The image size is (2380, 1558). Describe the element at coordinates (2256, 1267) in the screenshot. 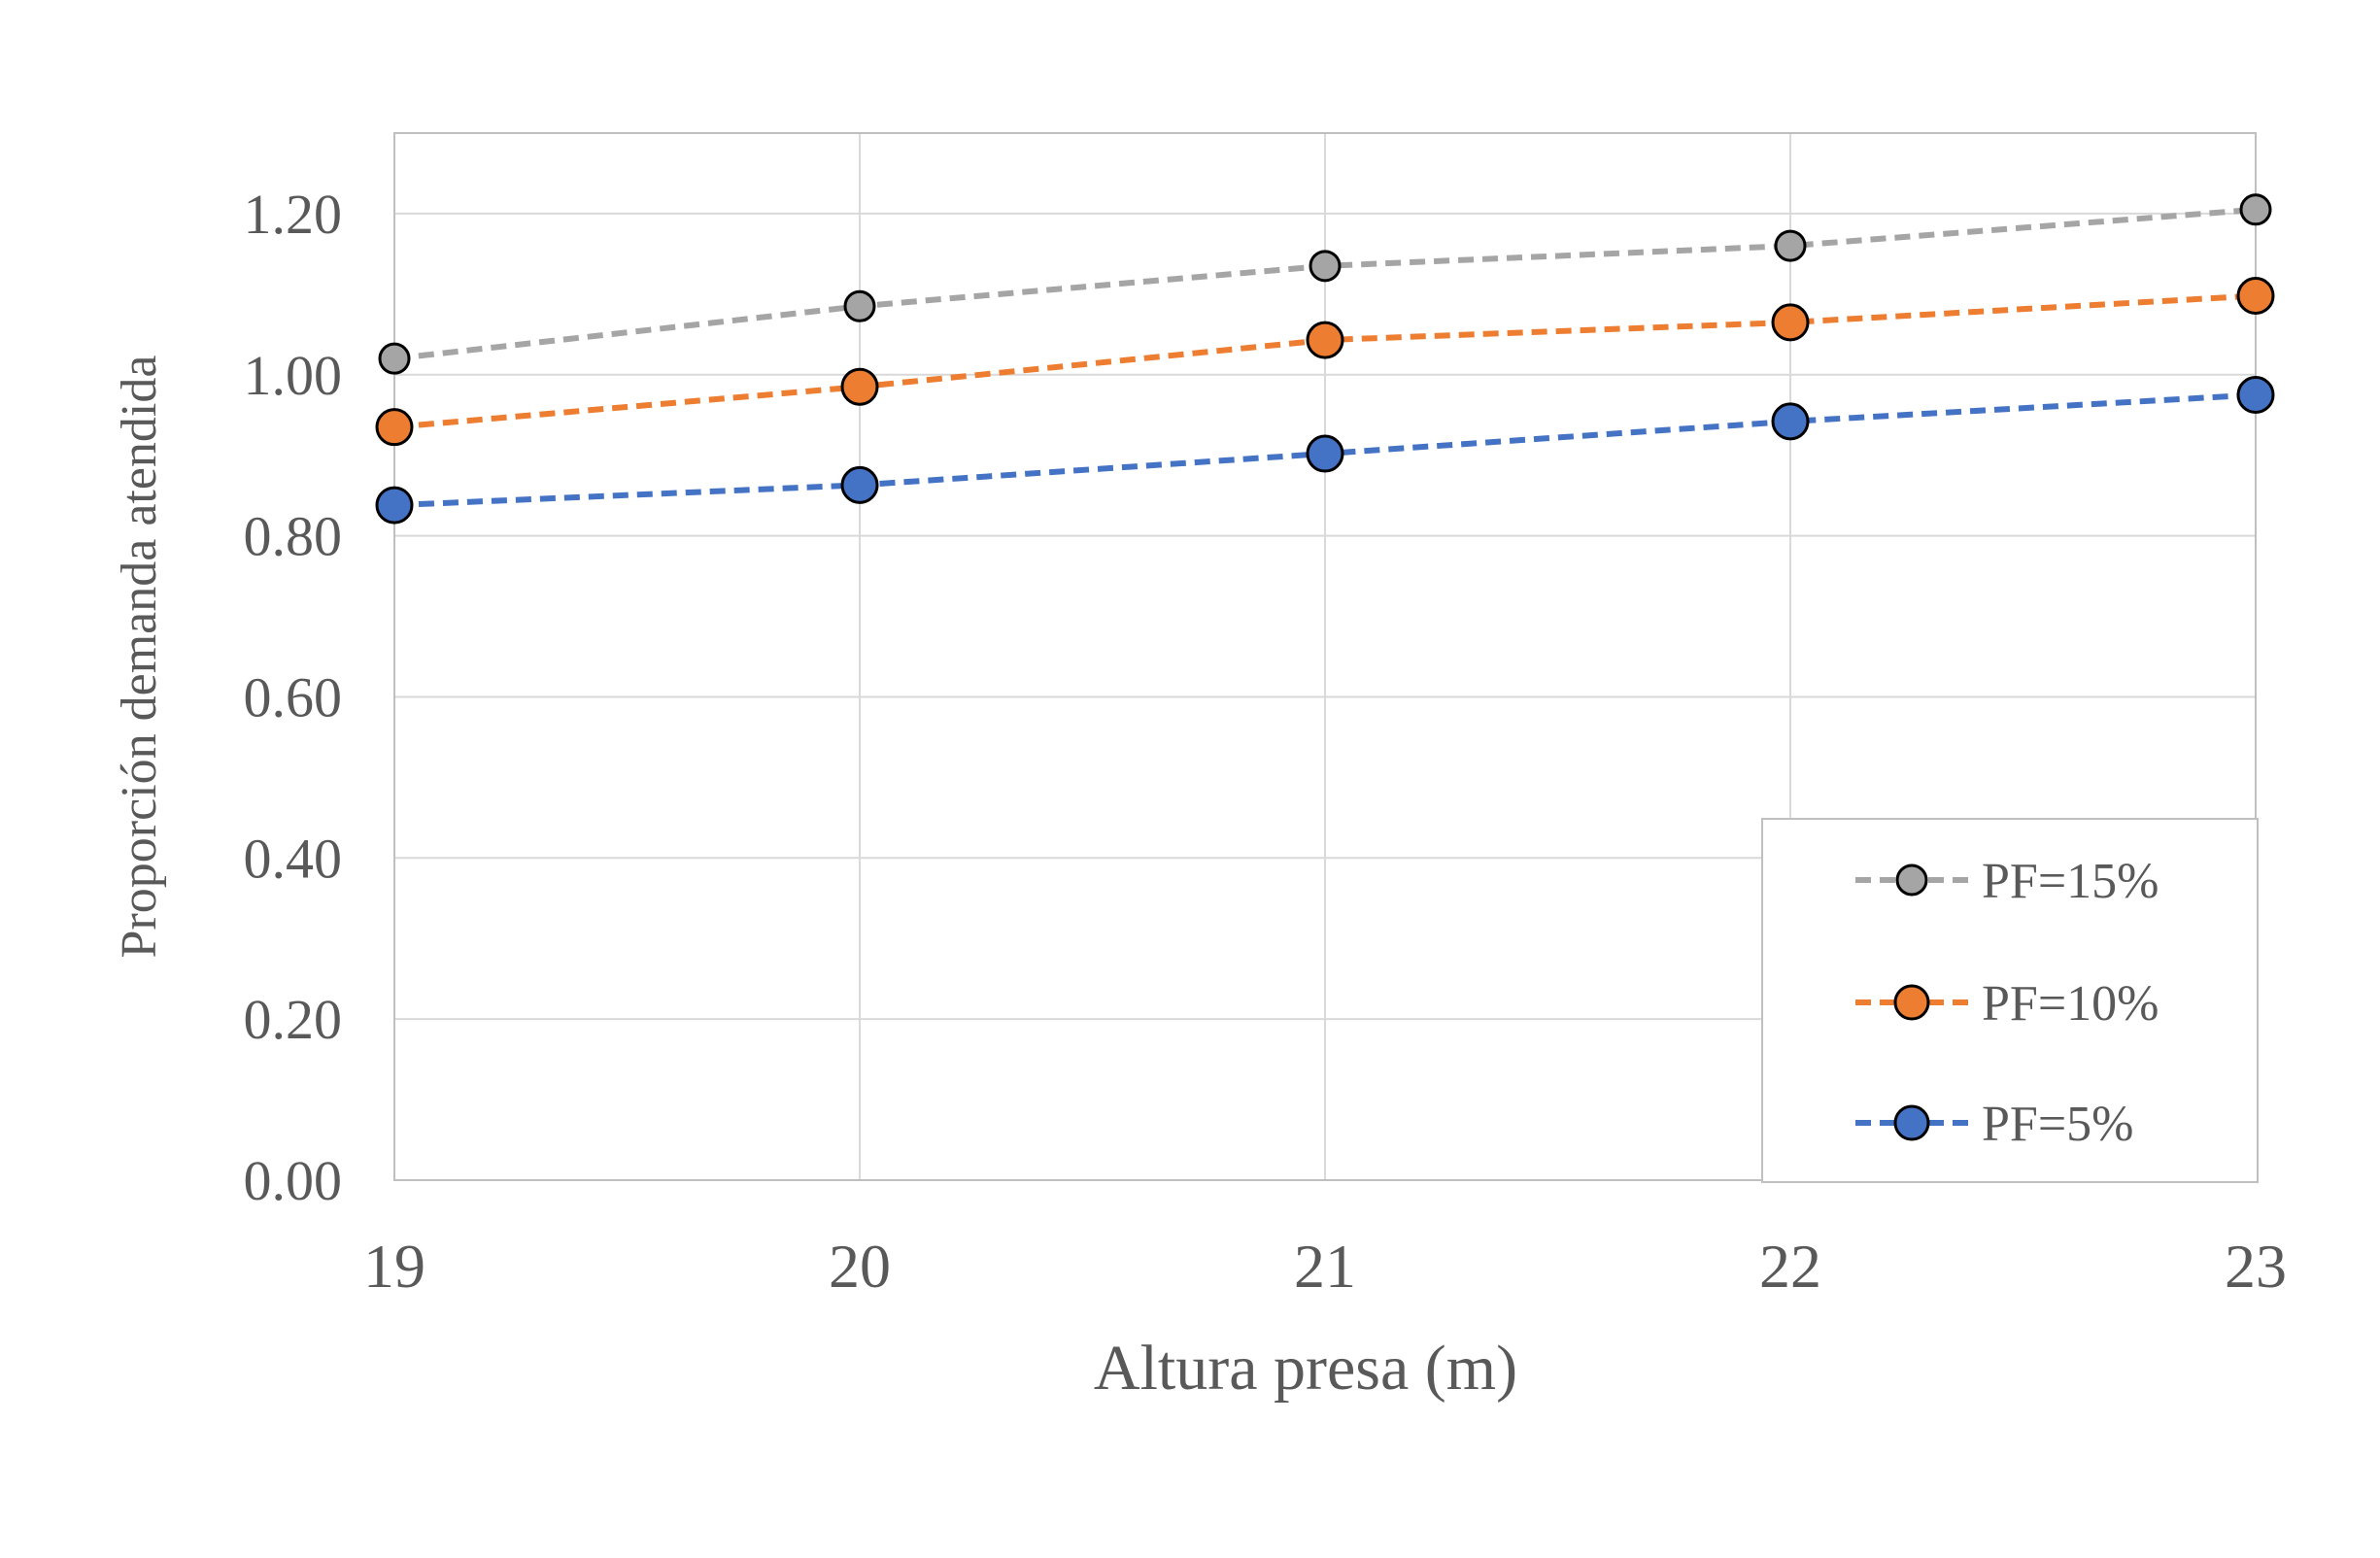

I see `x-tick-label: 23` at that location.